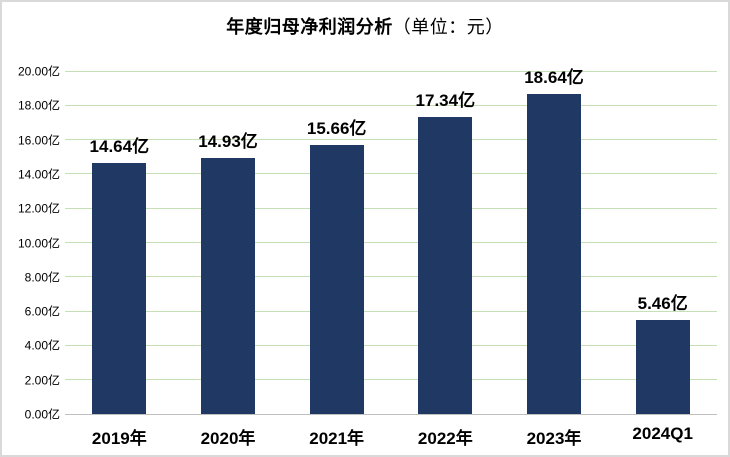 Image resolution: width=730 pixels, height=457 pixels. Describe the element at coordinates (42, 277) in the screenshot. I see `y-axis-tick-label: 8.00亿` at that location.